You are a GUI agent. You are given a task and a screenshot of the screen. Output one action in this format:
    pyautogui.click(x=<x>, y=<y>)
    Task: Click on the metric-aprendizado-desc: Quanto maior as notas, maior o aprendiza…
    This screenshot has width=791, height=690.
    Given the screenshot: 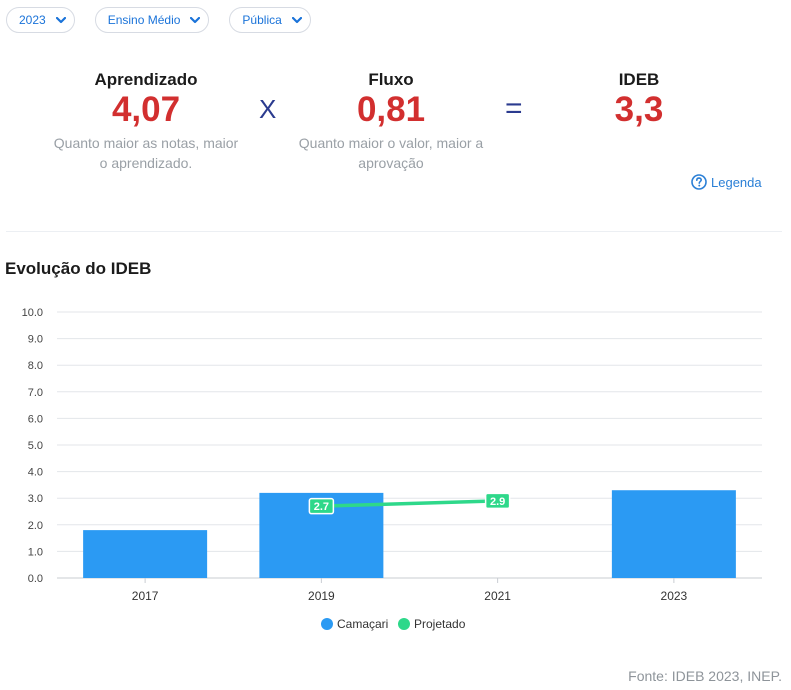 What is the action you would take?
    pyautogui.click(x=146, y=153)
    